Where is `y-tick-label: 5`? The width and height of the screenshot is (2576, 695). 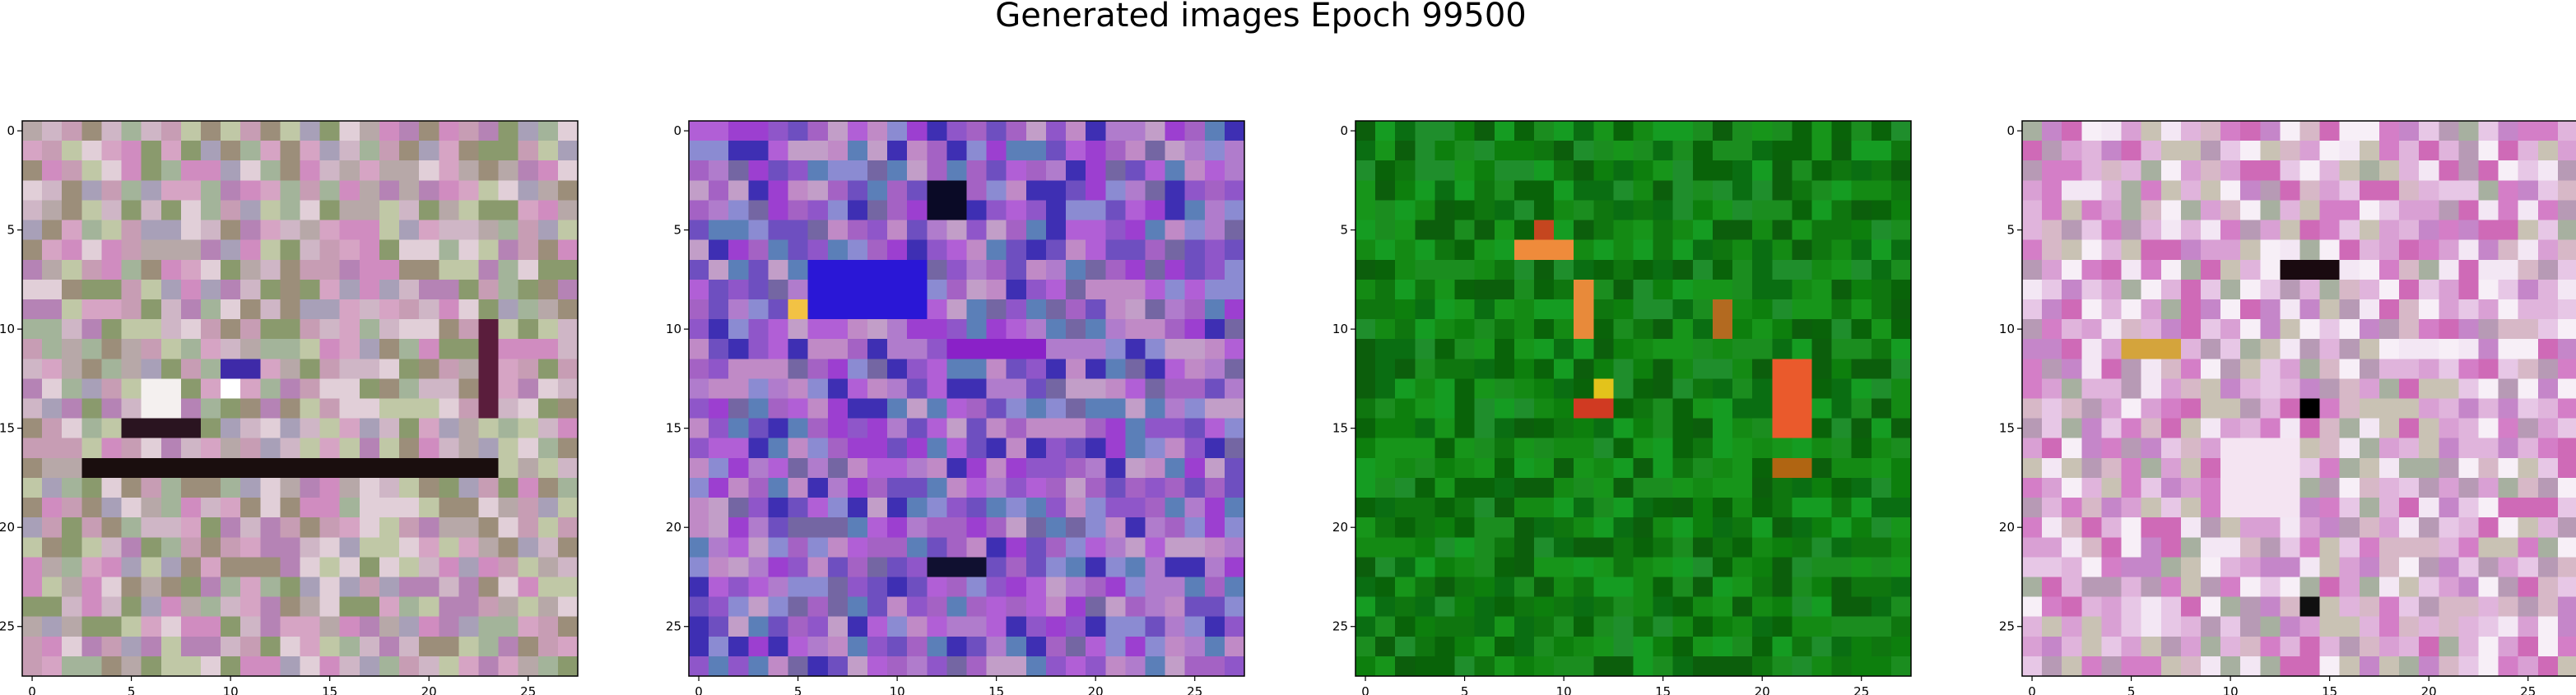
y-tick-label: 5 is located at coordinates (11, 230).